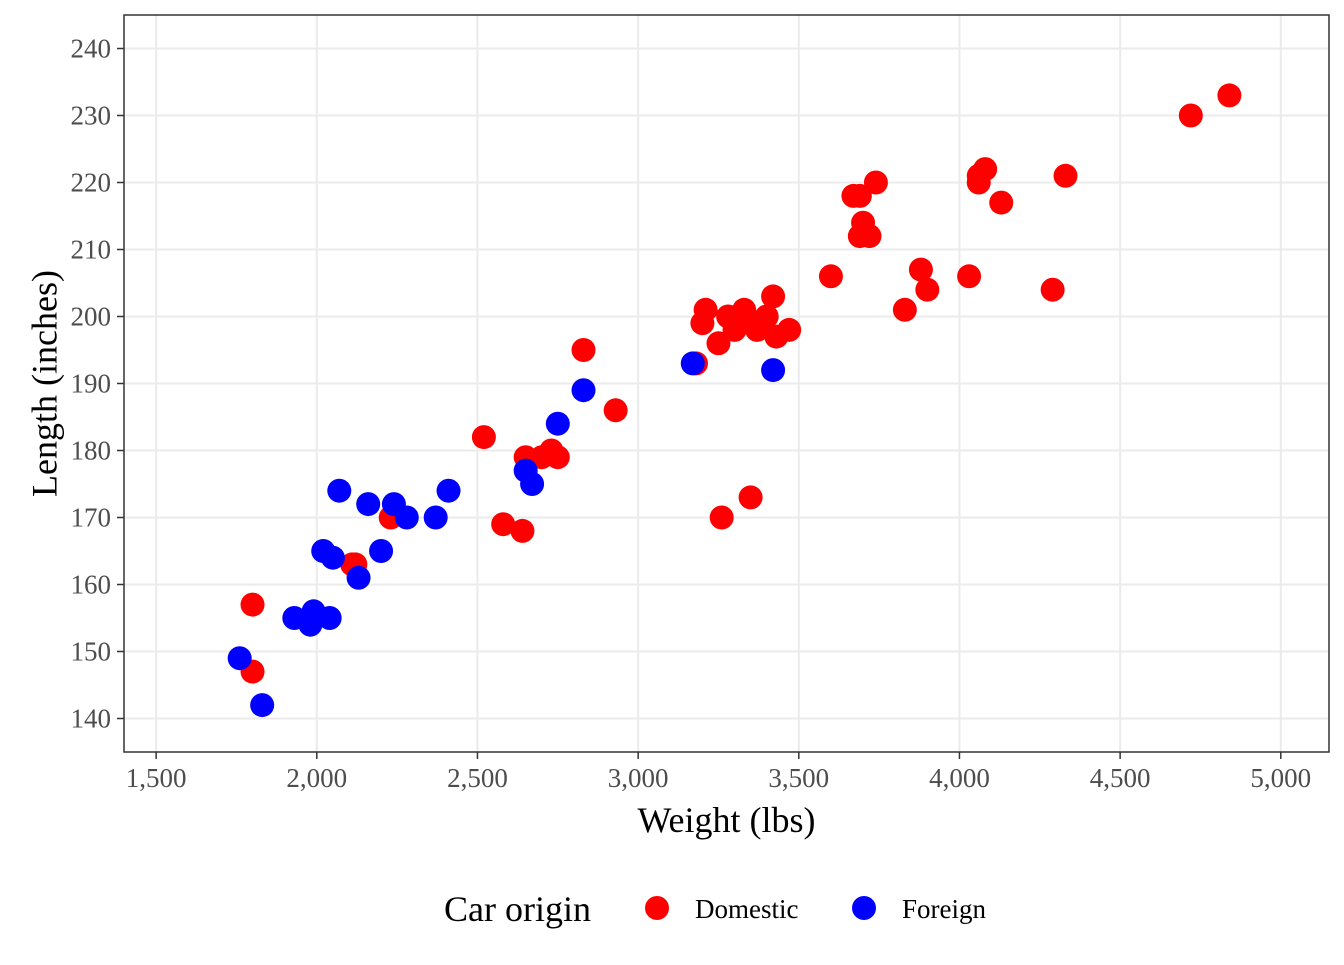  What do you see at coordinates (156, 778) in the screenshot?
I see `x-tick-label: 1,500` at bounding box center [156, 778].